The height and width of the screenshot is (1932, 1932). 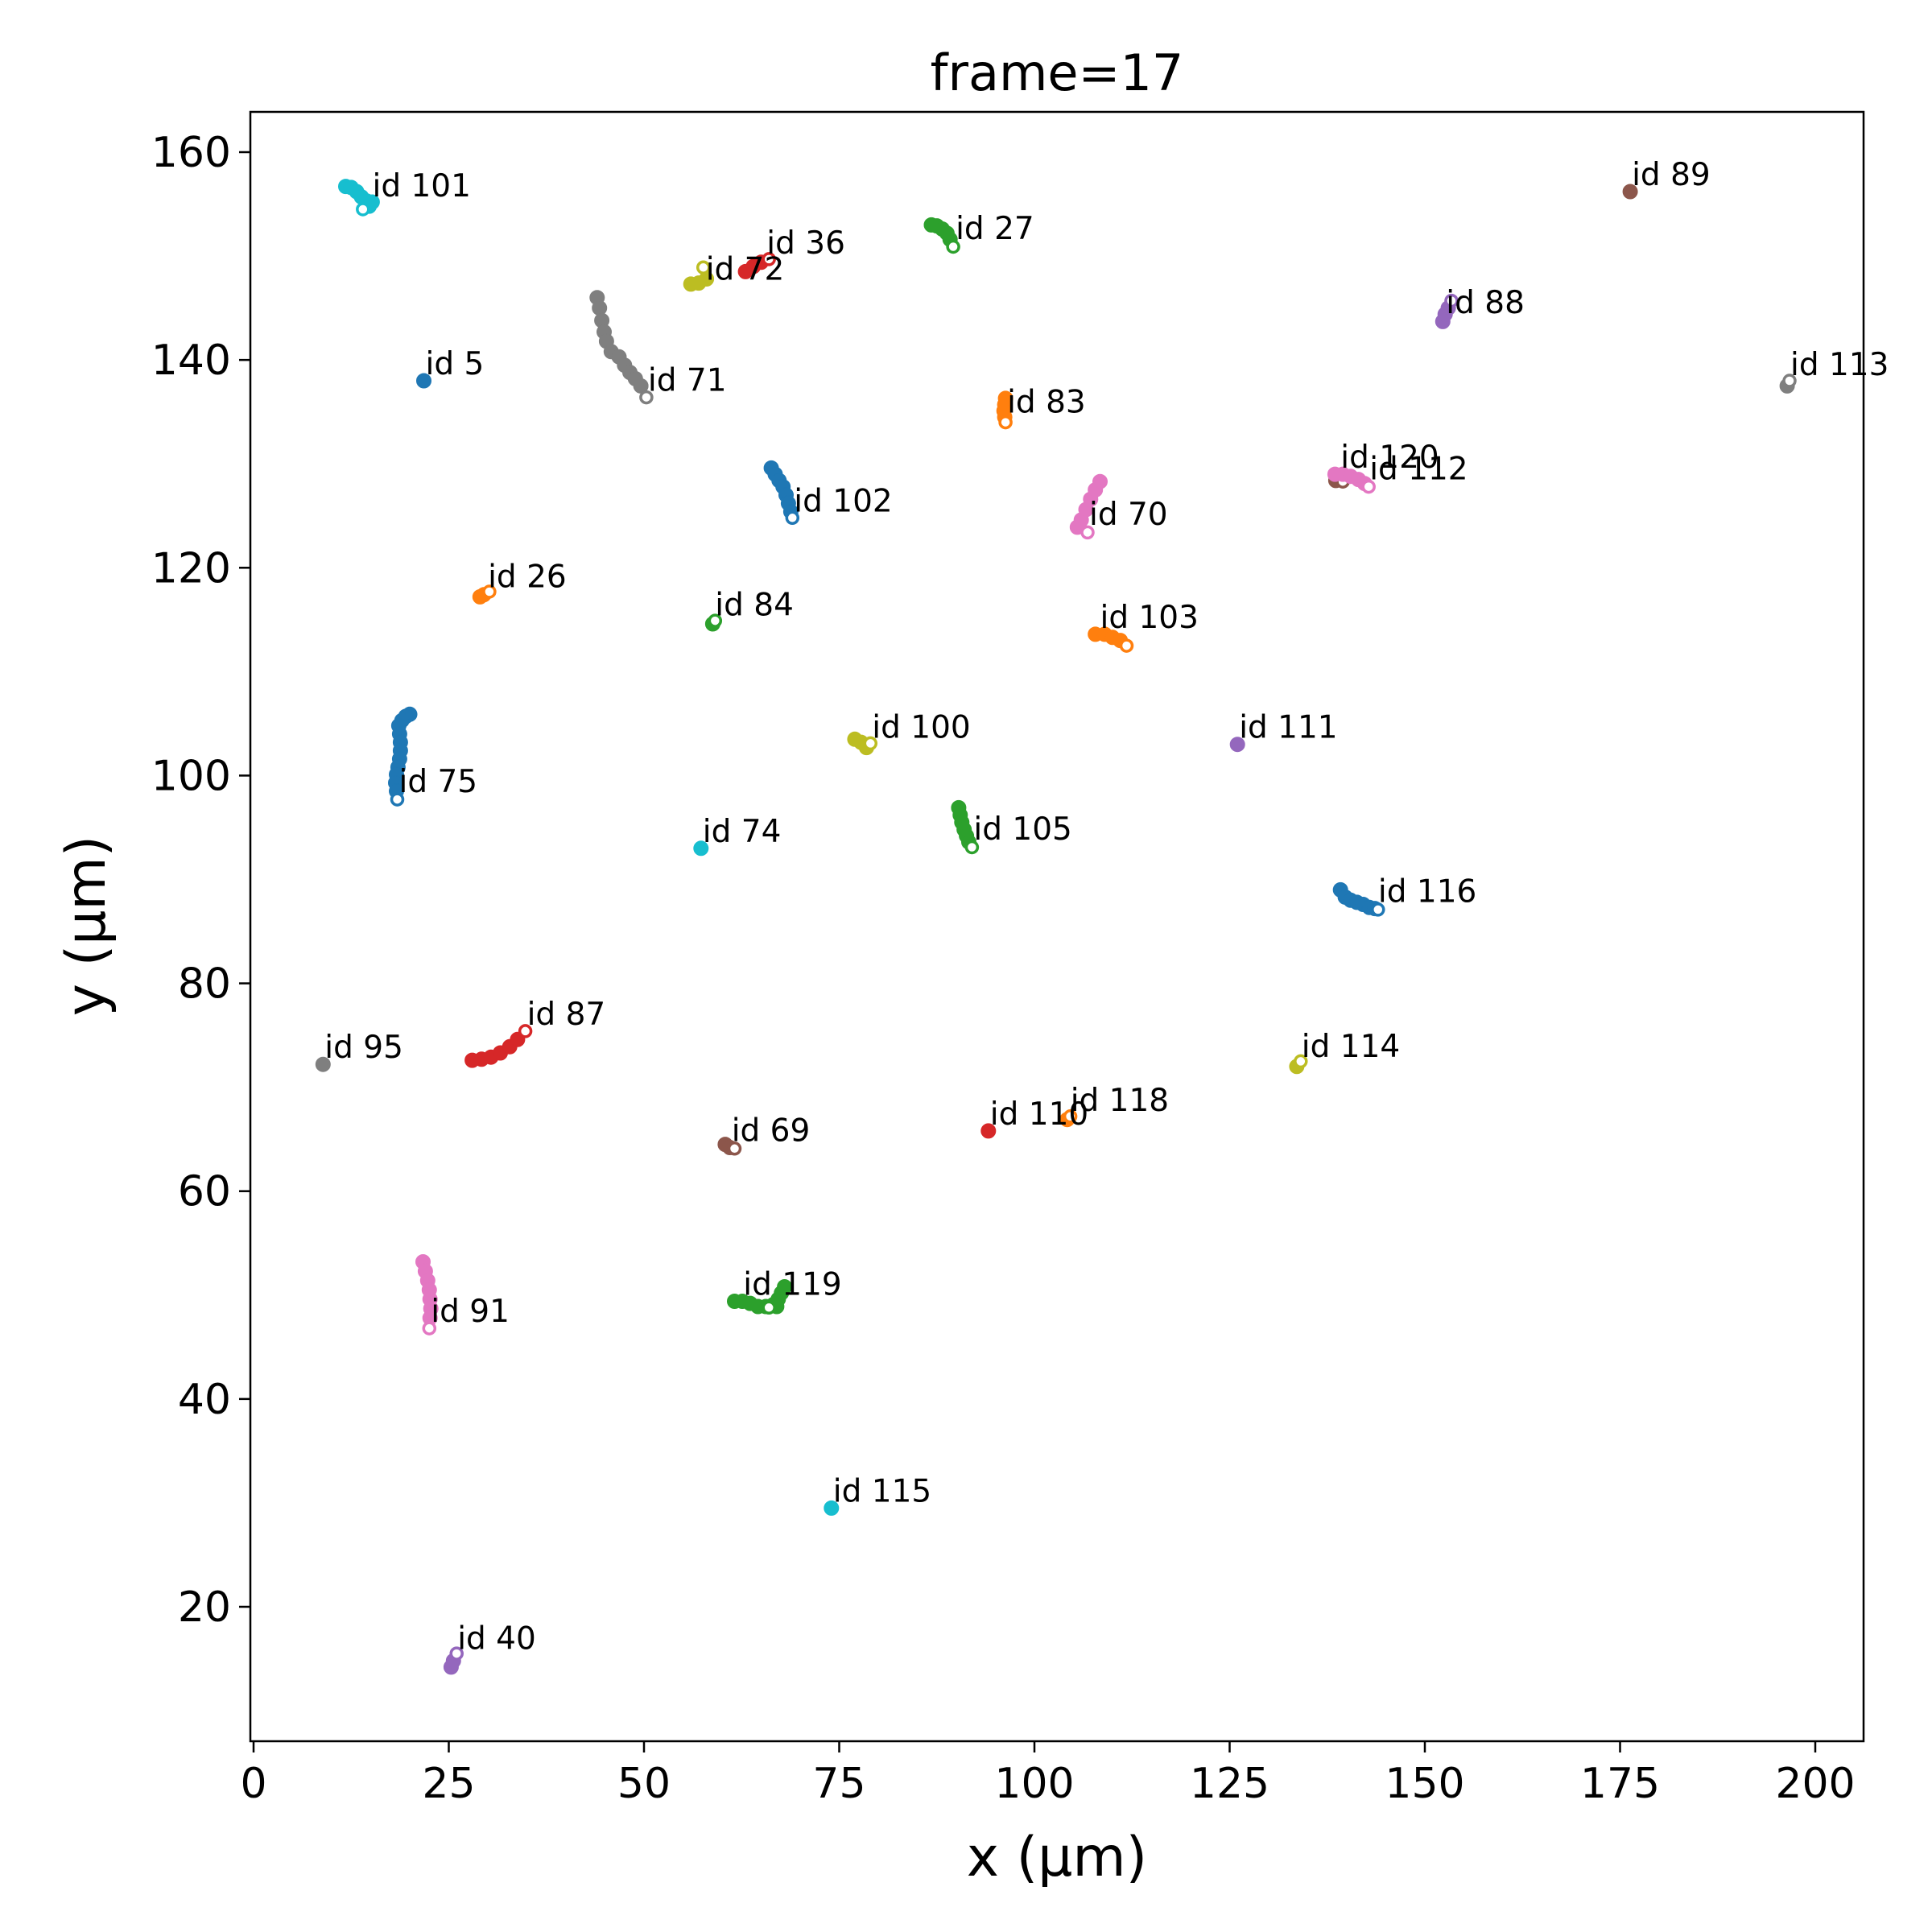 I want to click on track-label: id 105, so click(x=1022, y=829).